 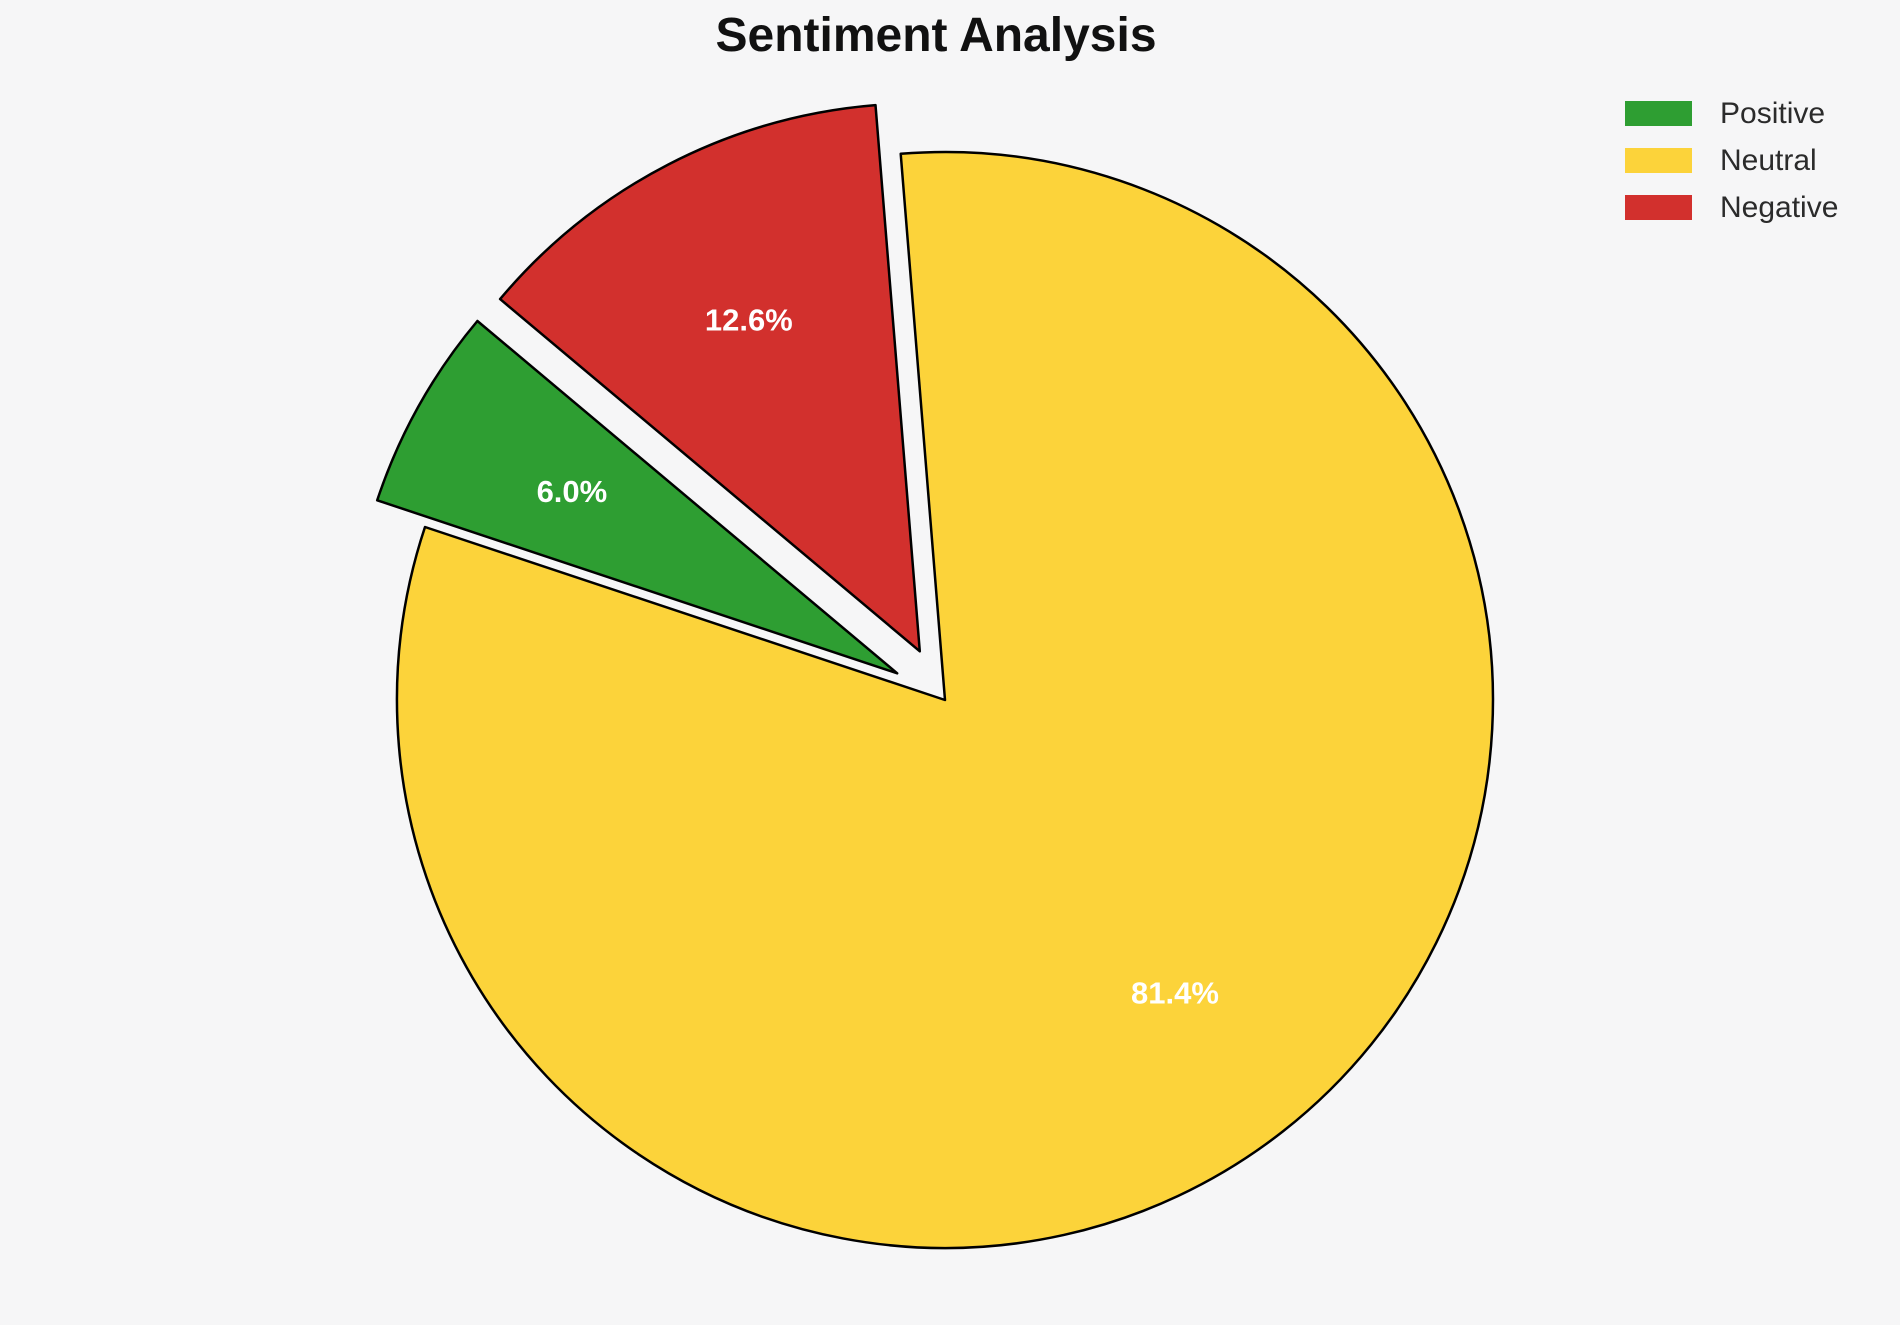 I want to click on legend: Positive Neutral Negative, so click(x=1731, y=169).